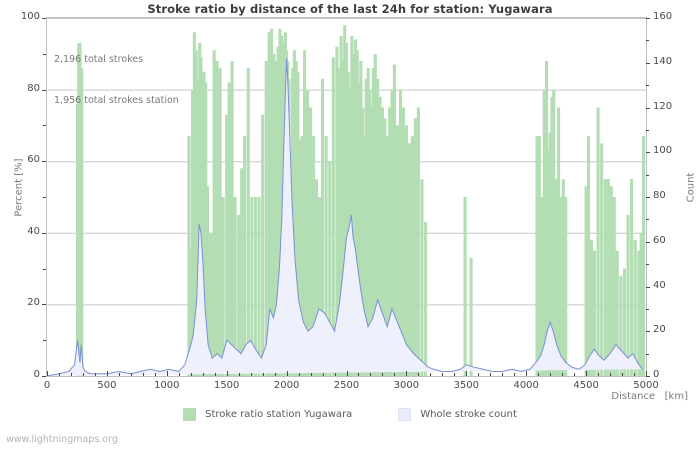  I want to click on y-tick-label-left: 0, so click(36, 374).